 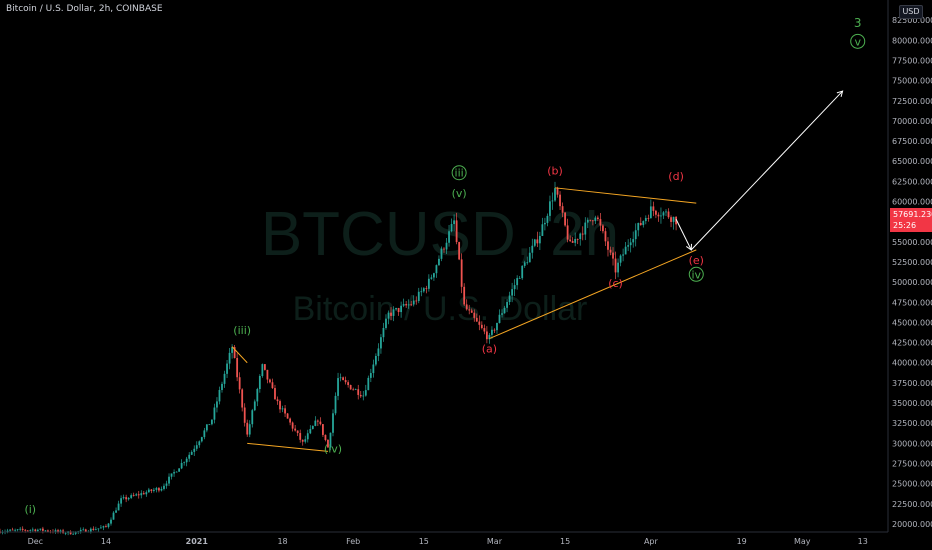 I want to click on wave-label: (v), so click(x=459, y=193).